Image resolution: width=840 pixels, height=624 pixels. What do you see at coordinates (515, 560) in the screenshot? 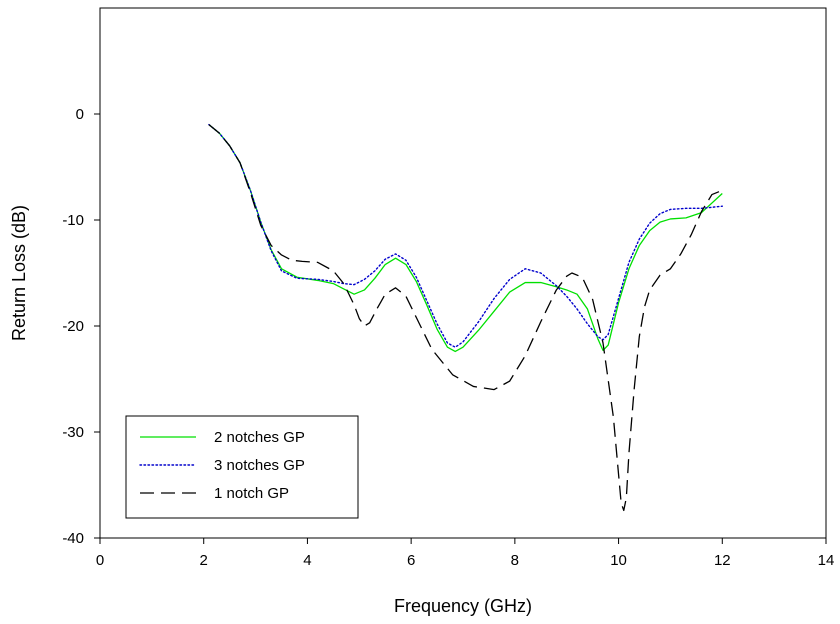
I see `x-tick-label: 8` at bounding box center [515, 560].